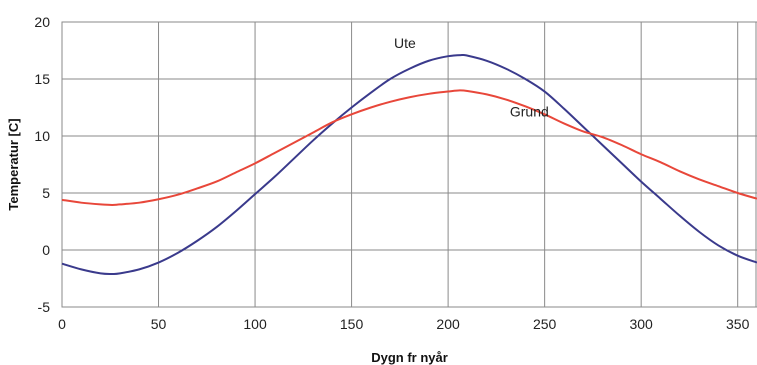 This screenshot has width=757, height=365. Describe the element at coordinates (471, 77) in the screenshot. I see `series-annotations: Ute Grund` at that location.